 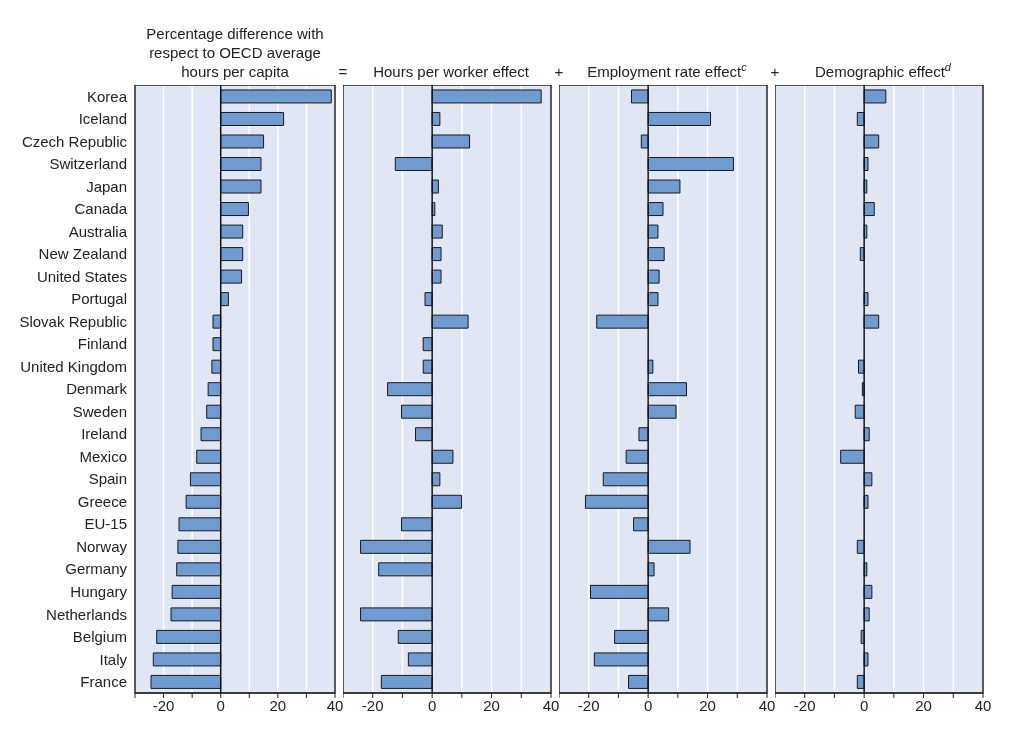 I want to click on y-tick-label: United Kingdom, so click(x=73, y=366).